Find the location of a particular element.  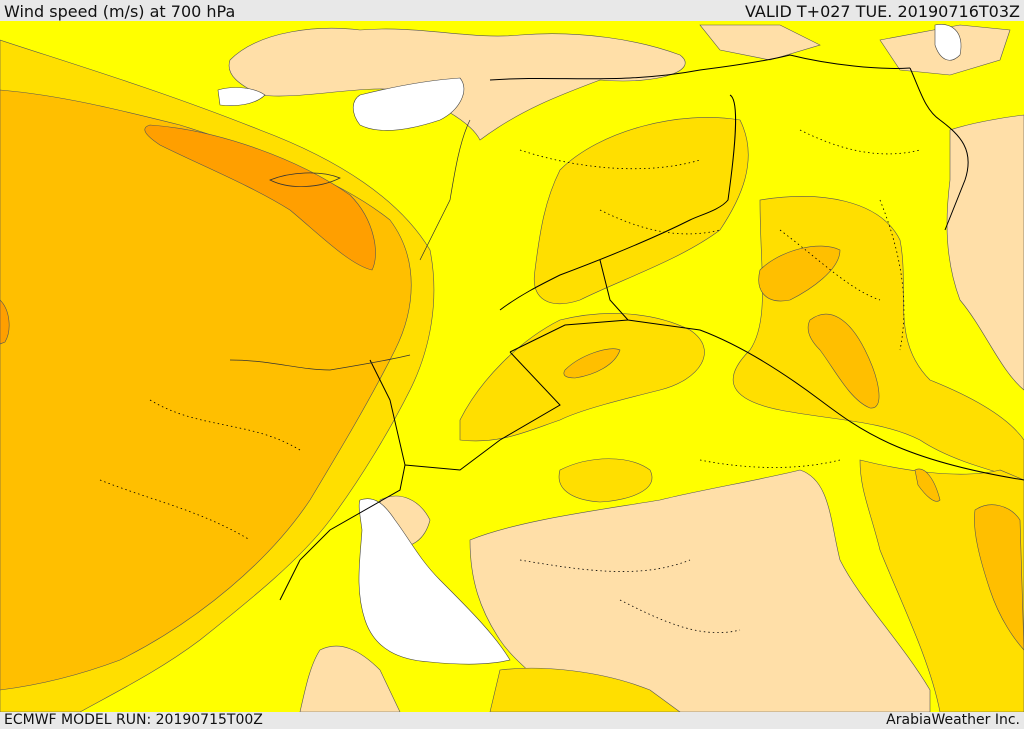

border-egypt is located at coordinates (342, 480).